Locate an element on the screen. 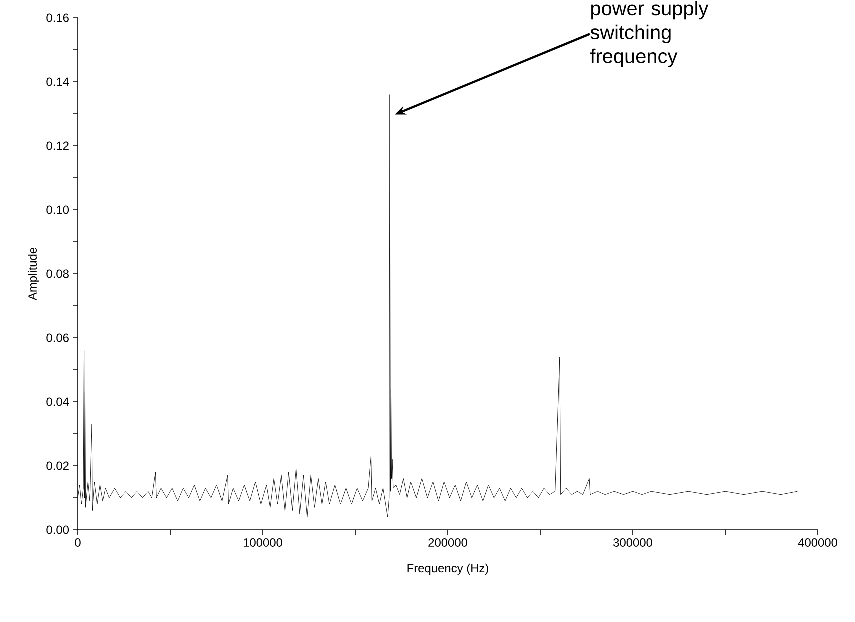  x-tick-label: 0 is located at coordinates (78, 542).